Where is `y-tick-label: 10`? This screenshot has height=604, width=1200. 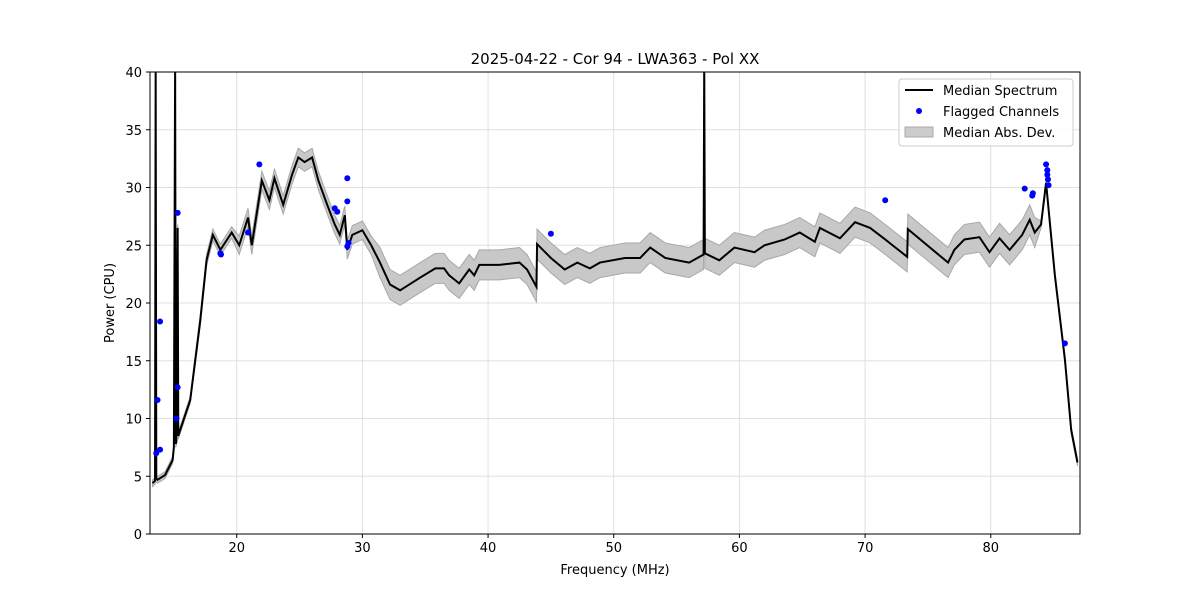 y-tick-label: 10 is located at coordinates (133, 420).